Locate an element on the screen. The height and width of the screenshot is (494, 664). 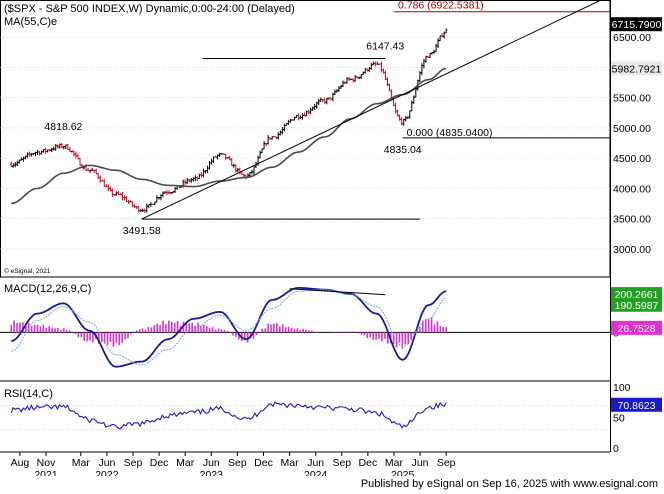
price-tick-label: 5000.00 is located at coordinates (632, 129).